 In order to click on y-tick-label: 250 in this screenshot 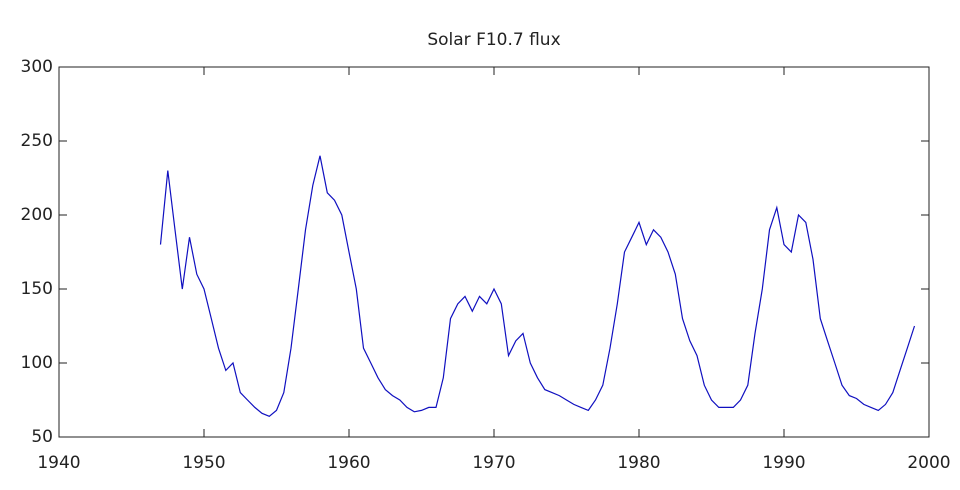, I will do `click(37, 141)`.